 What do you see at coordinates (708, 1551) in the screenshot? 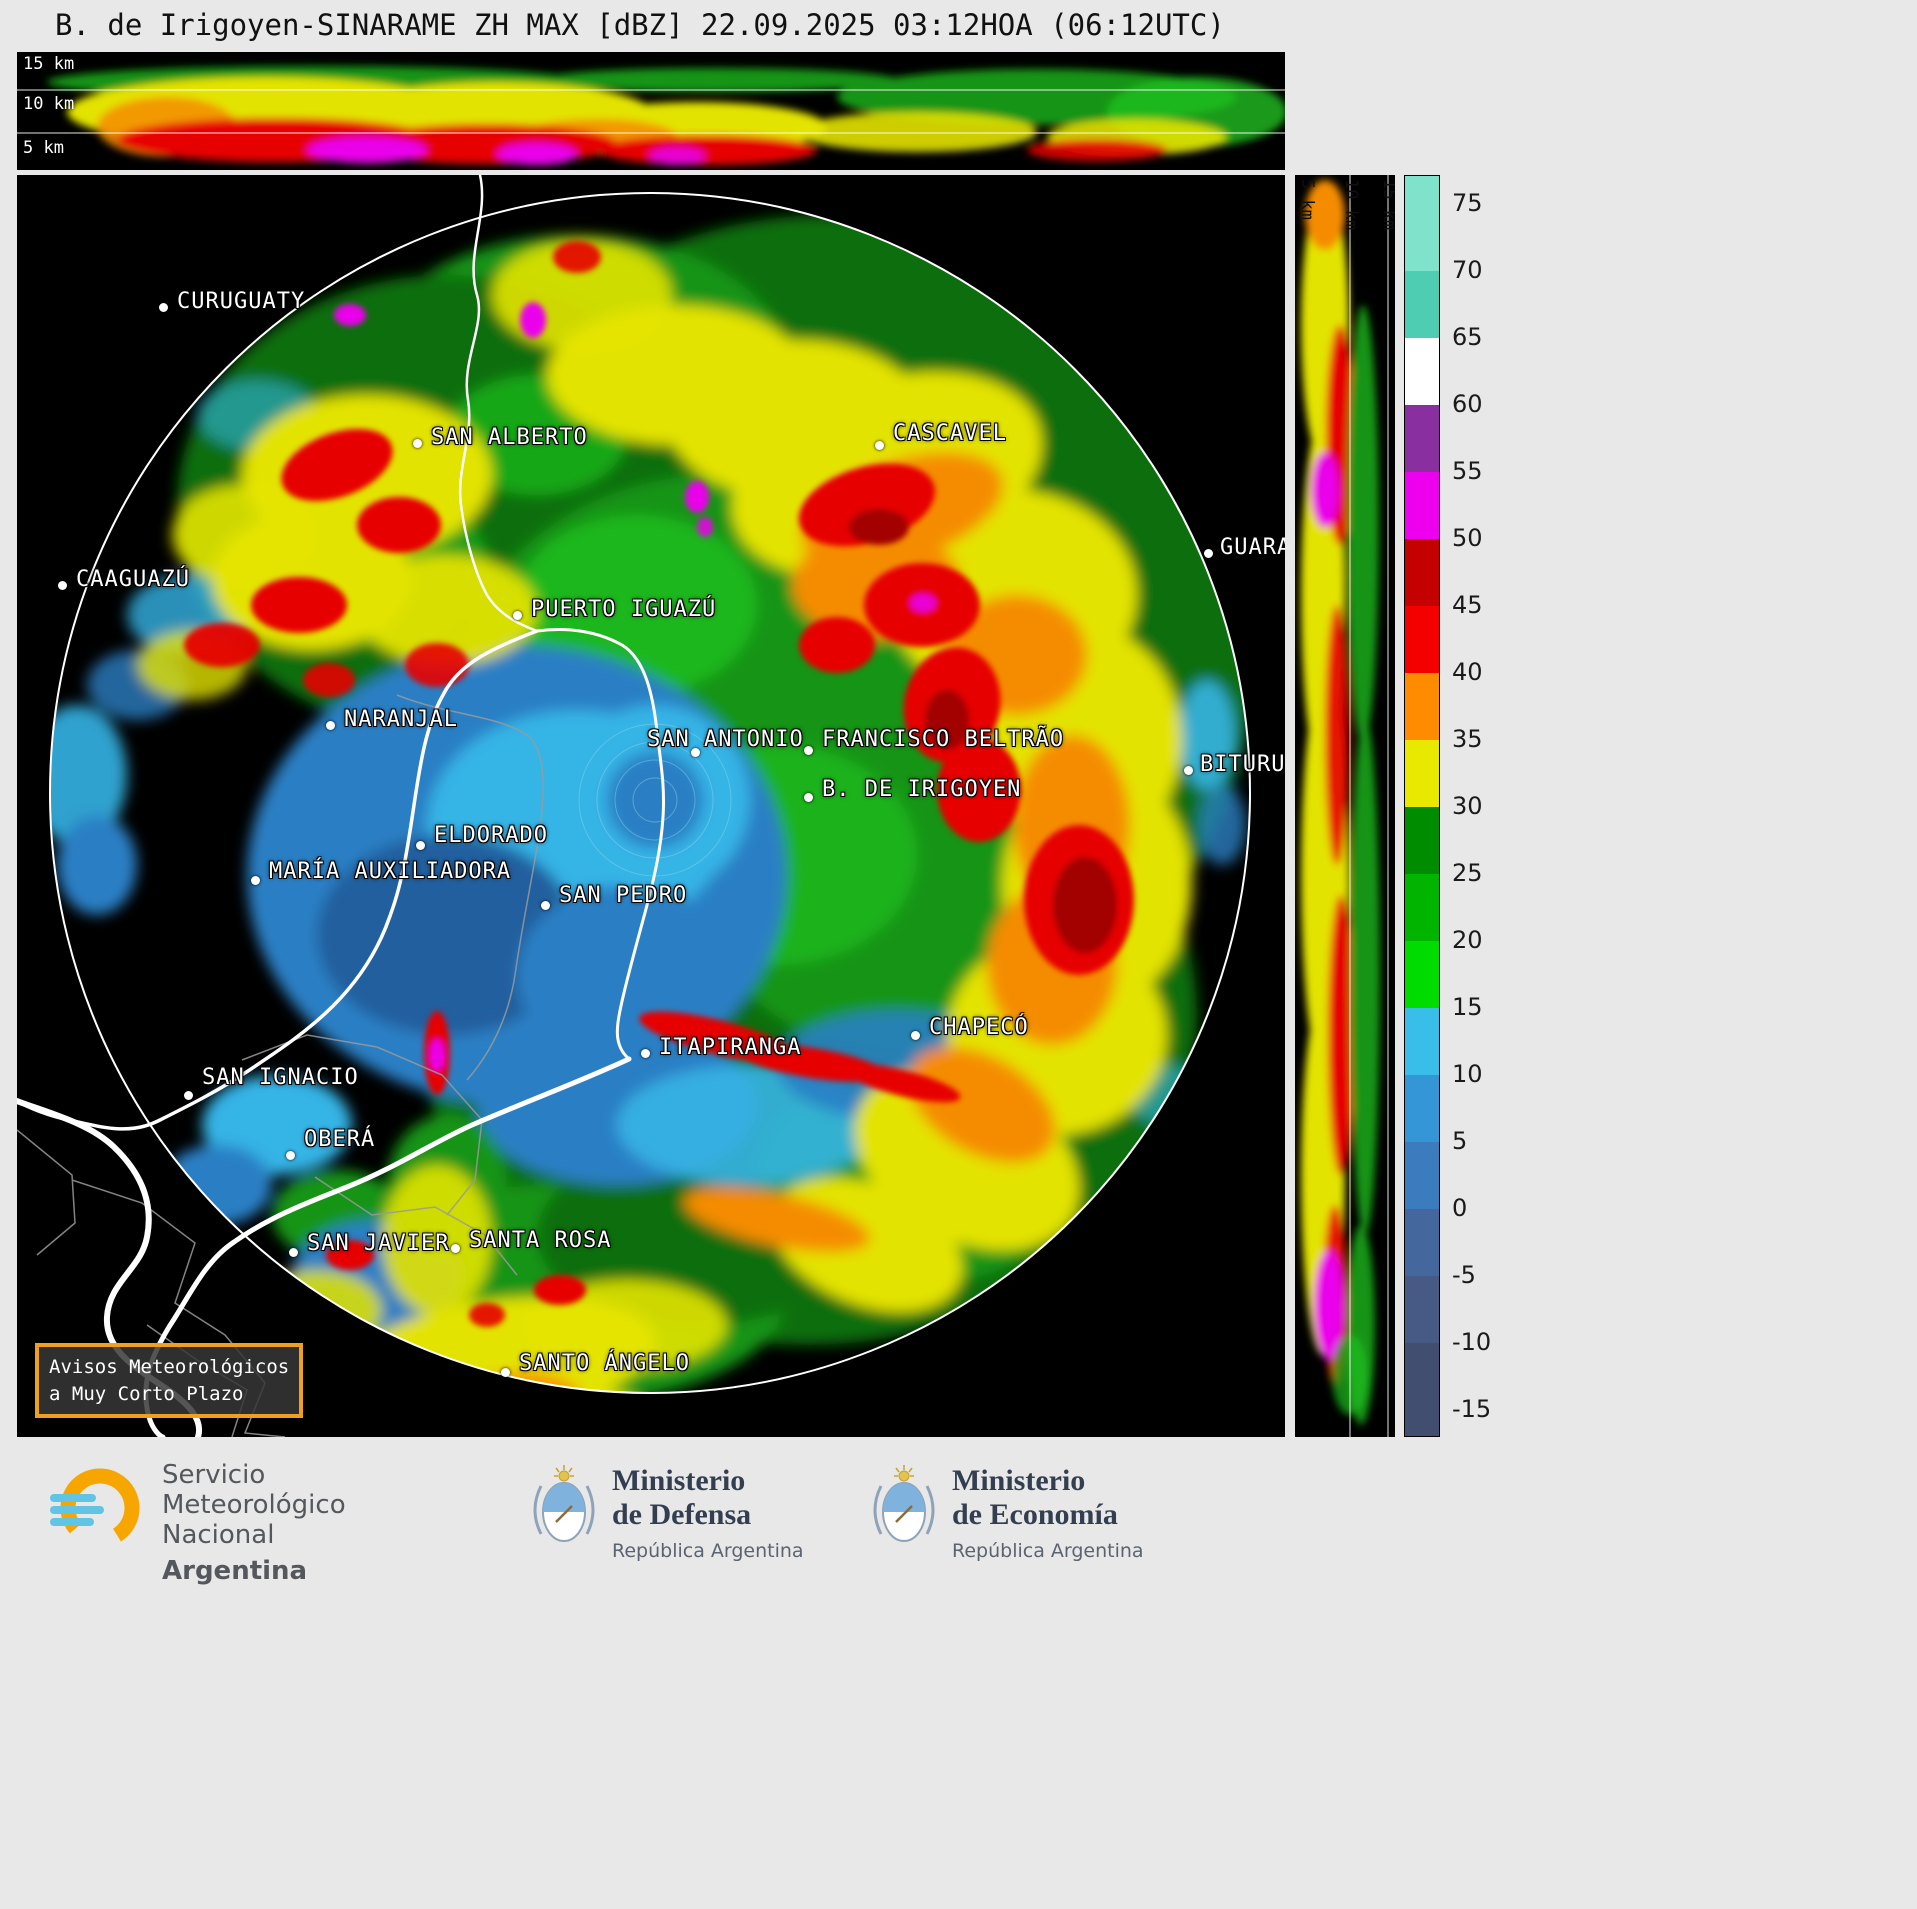
I see `ministry-defensa-sub: República Argentina` at bounding box center [708, 1551].